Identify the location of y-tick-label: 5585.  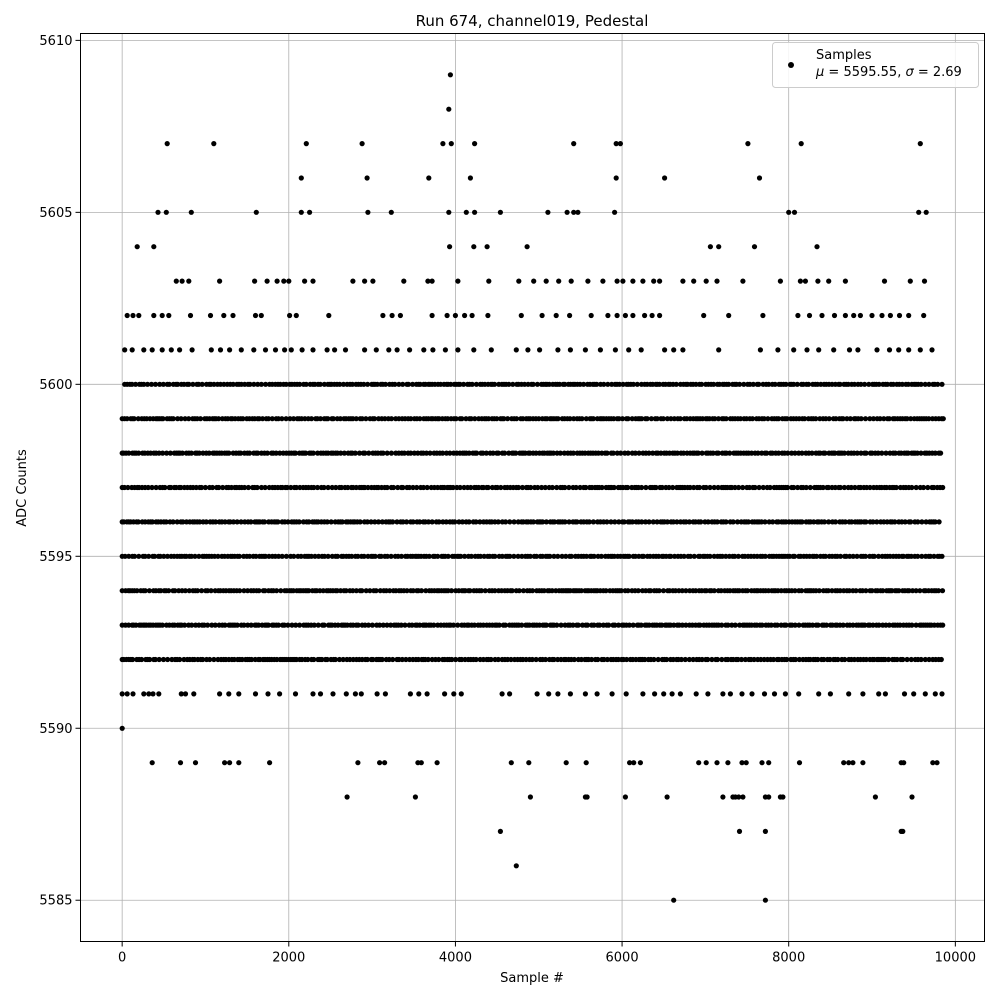
(55, 901).